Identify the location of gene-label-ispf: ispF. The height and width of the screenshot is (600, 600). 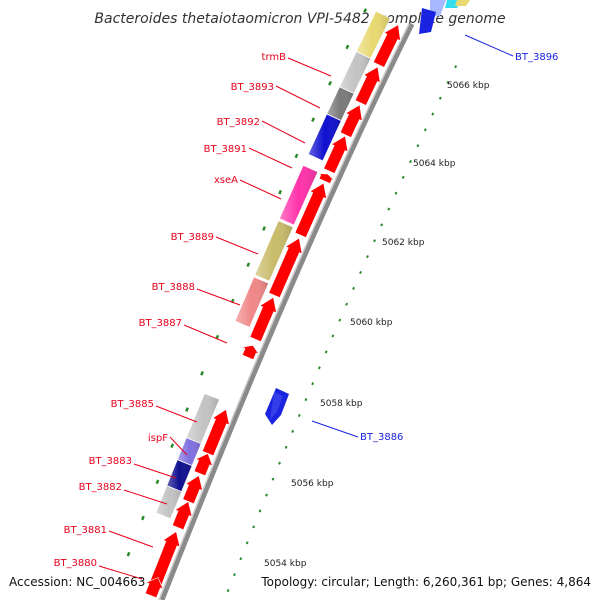
(158, 438).